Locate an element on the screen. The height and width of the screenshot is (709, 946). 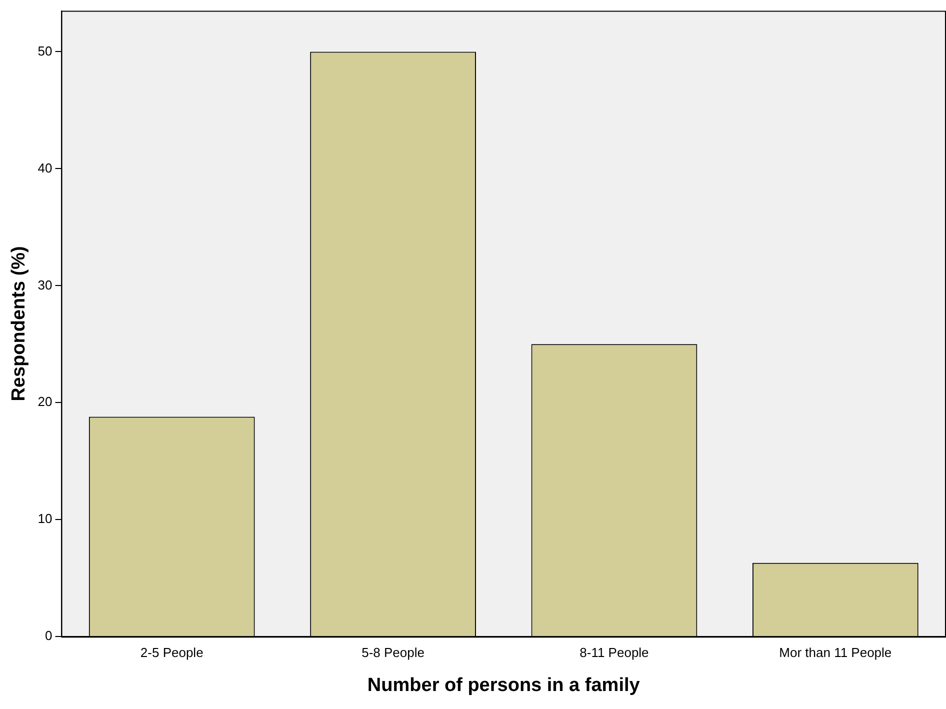
y-tick-label: 30 is located at coordinates (45, 284).